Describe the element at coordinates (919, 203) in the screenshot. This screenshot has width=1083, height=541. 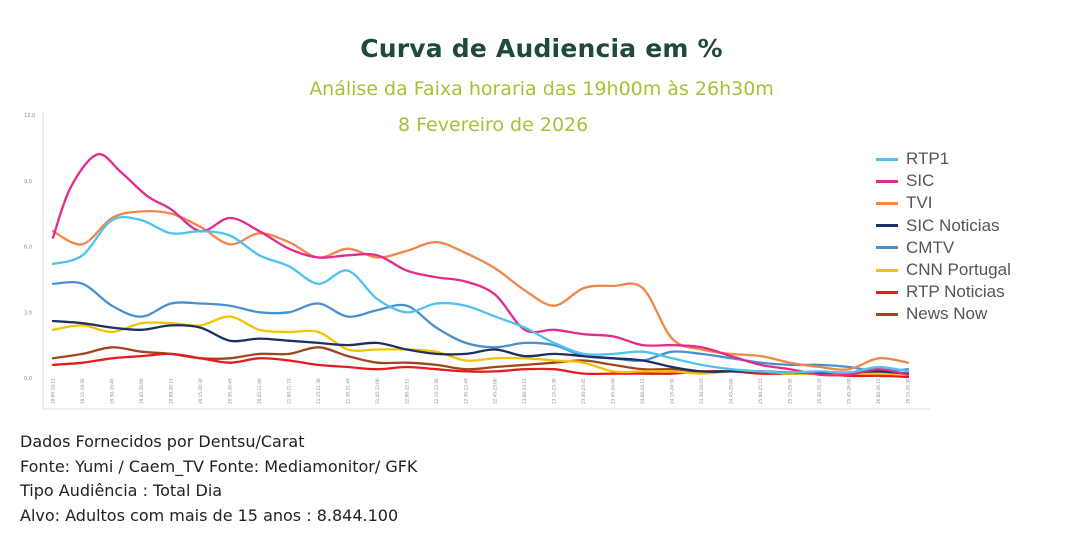
I see `legend-label: TVI` at that location.